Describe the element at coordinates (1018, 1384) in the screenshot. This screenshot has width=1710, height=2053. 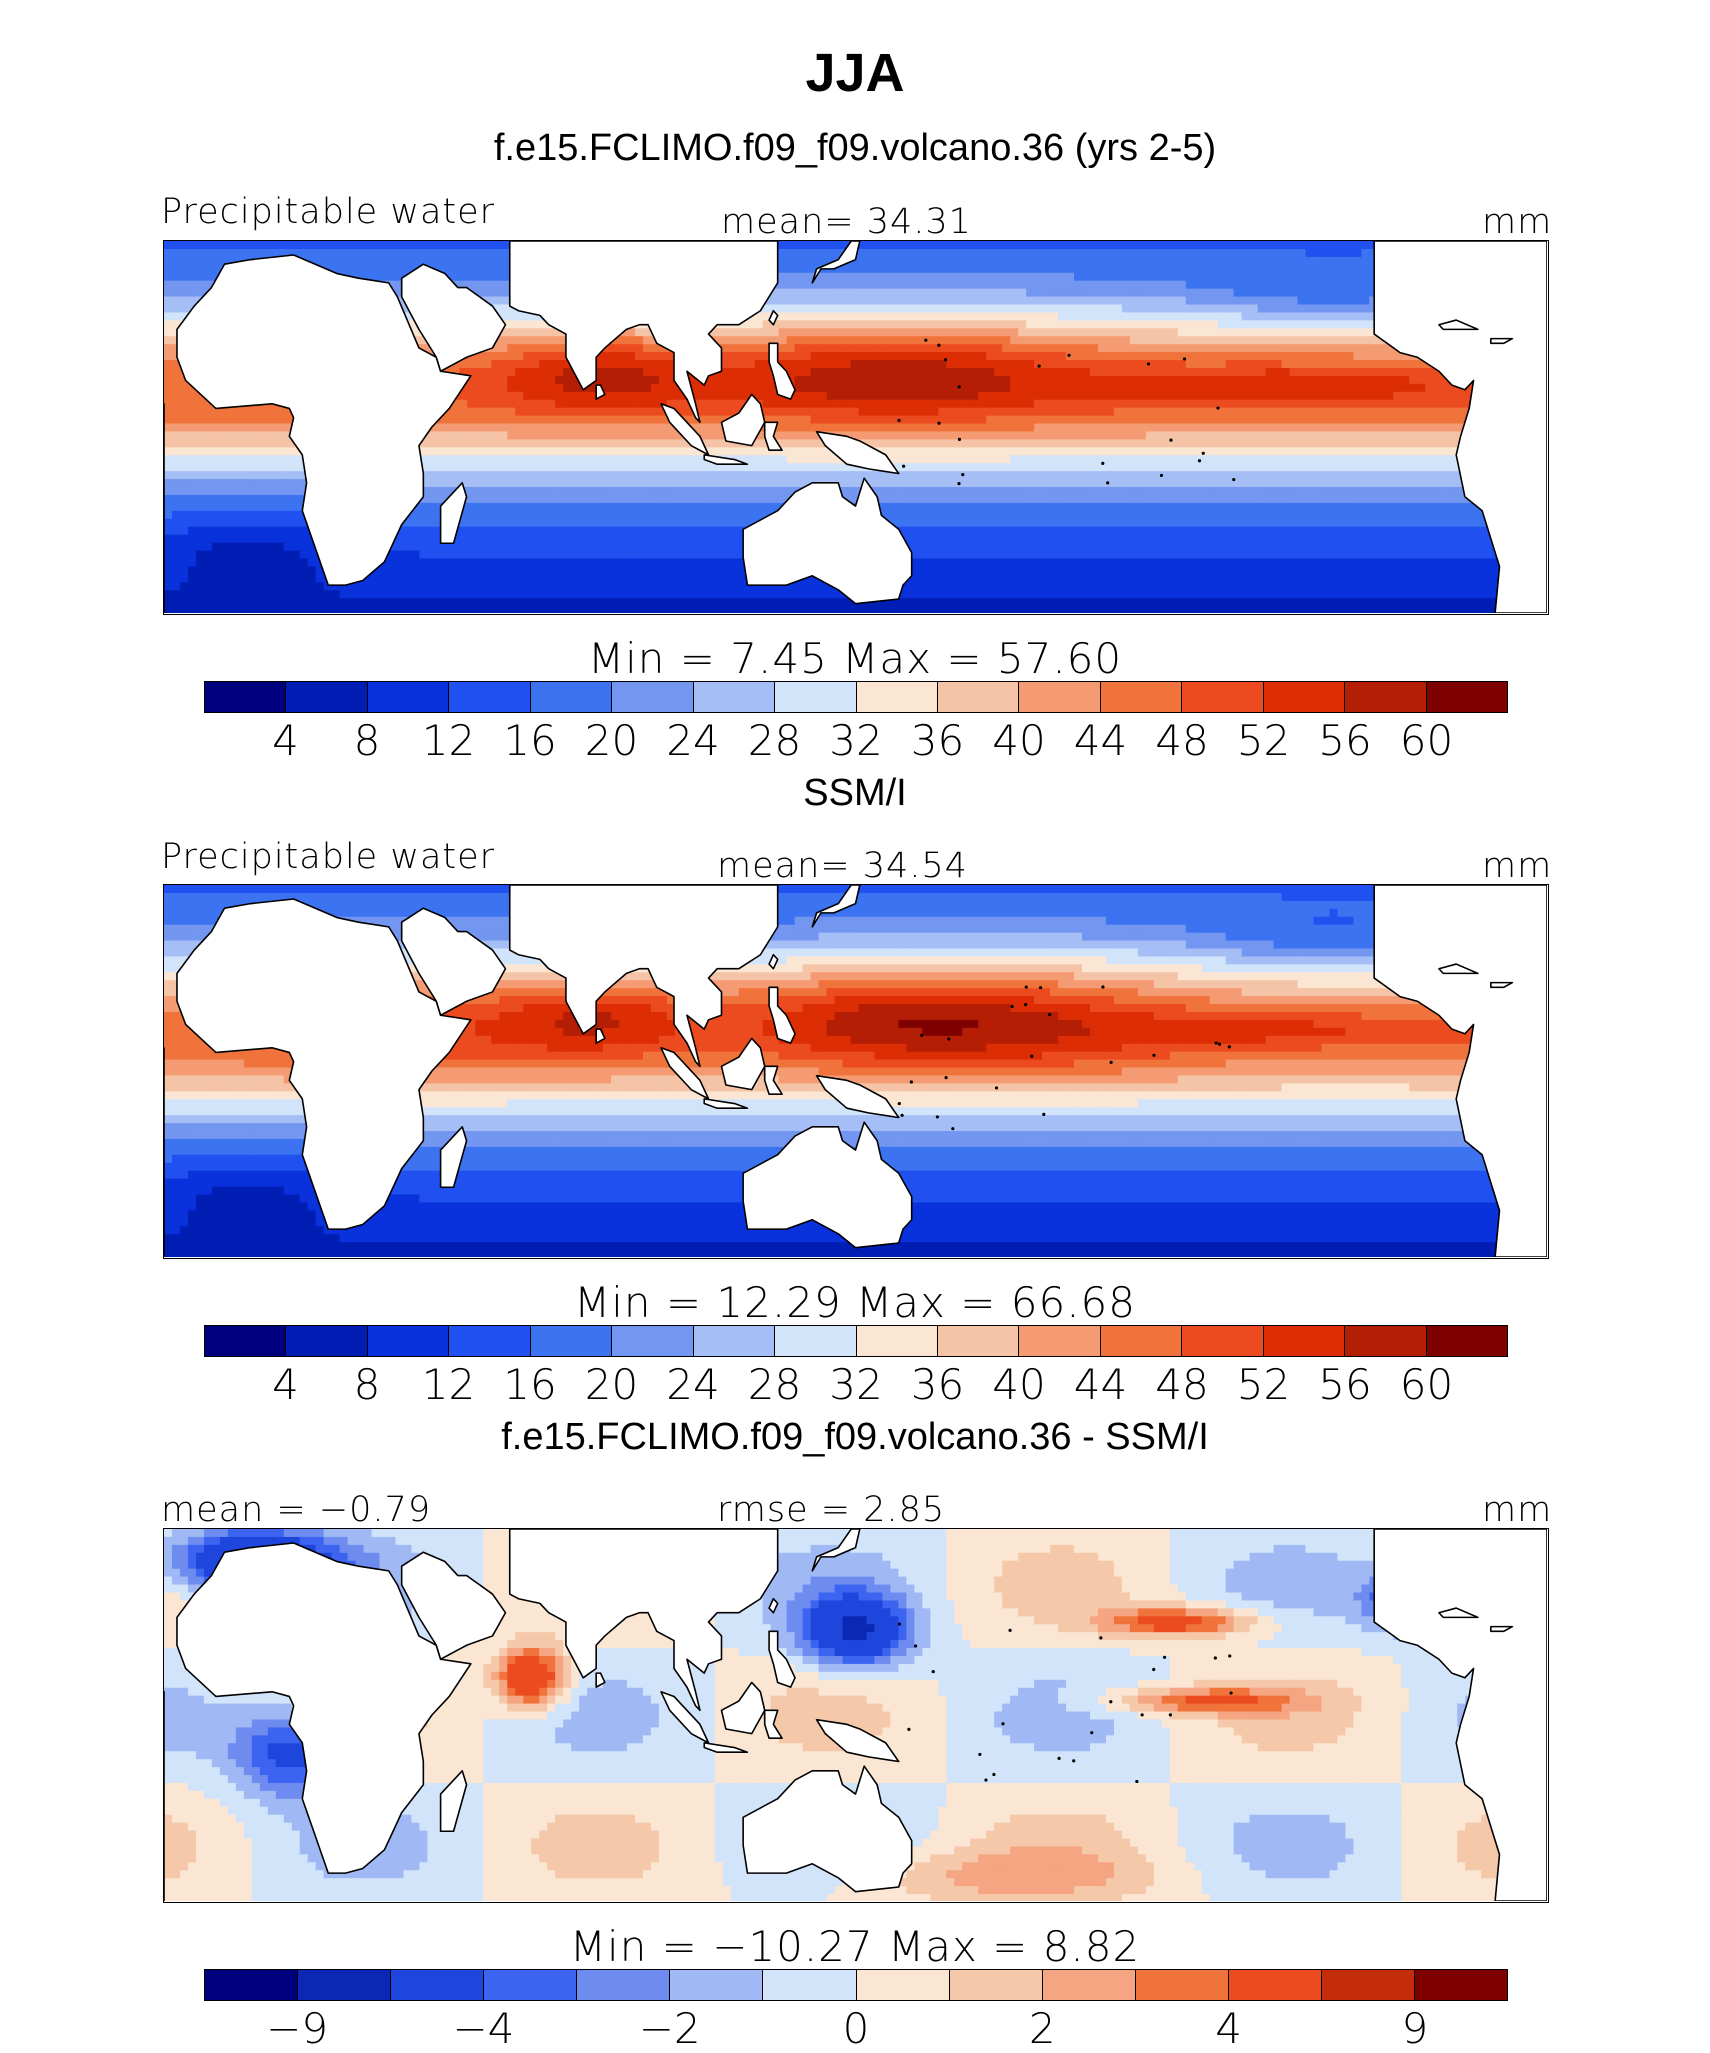
I see `panel-2-tick-label: 40` at that location.